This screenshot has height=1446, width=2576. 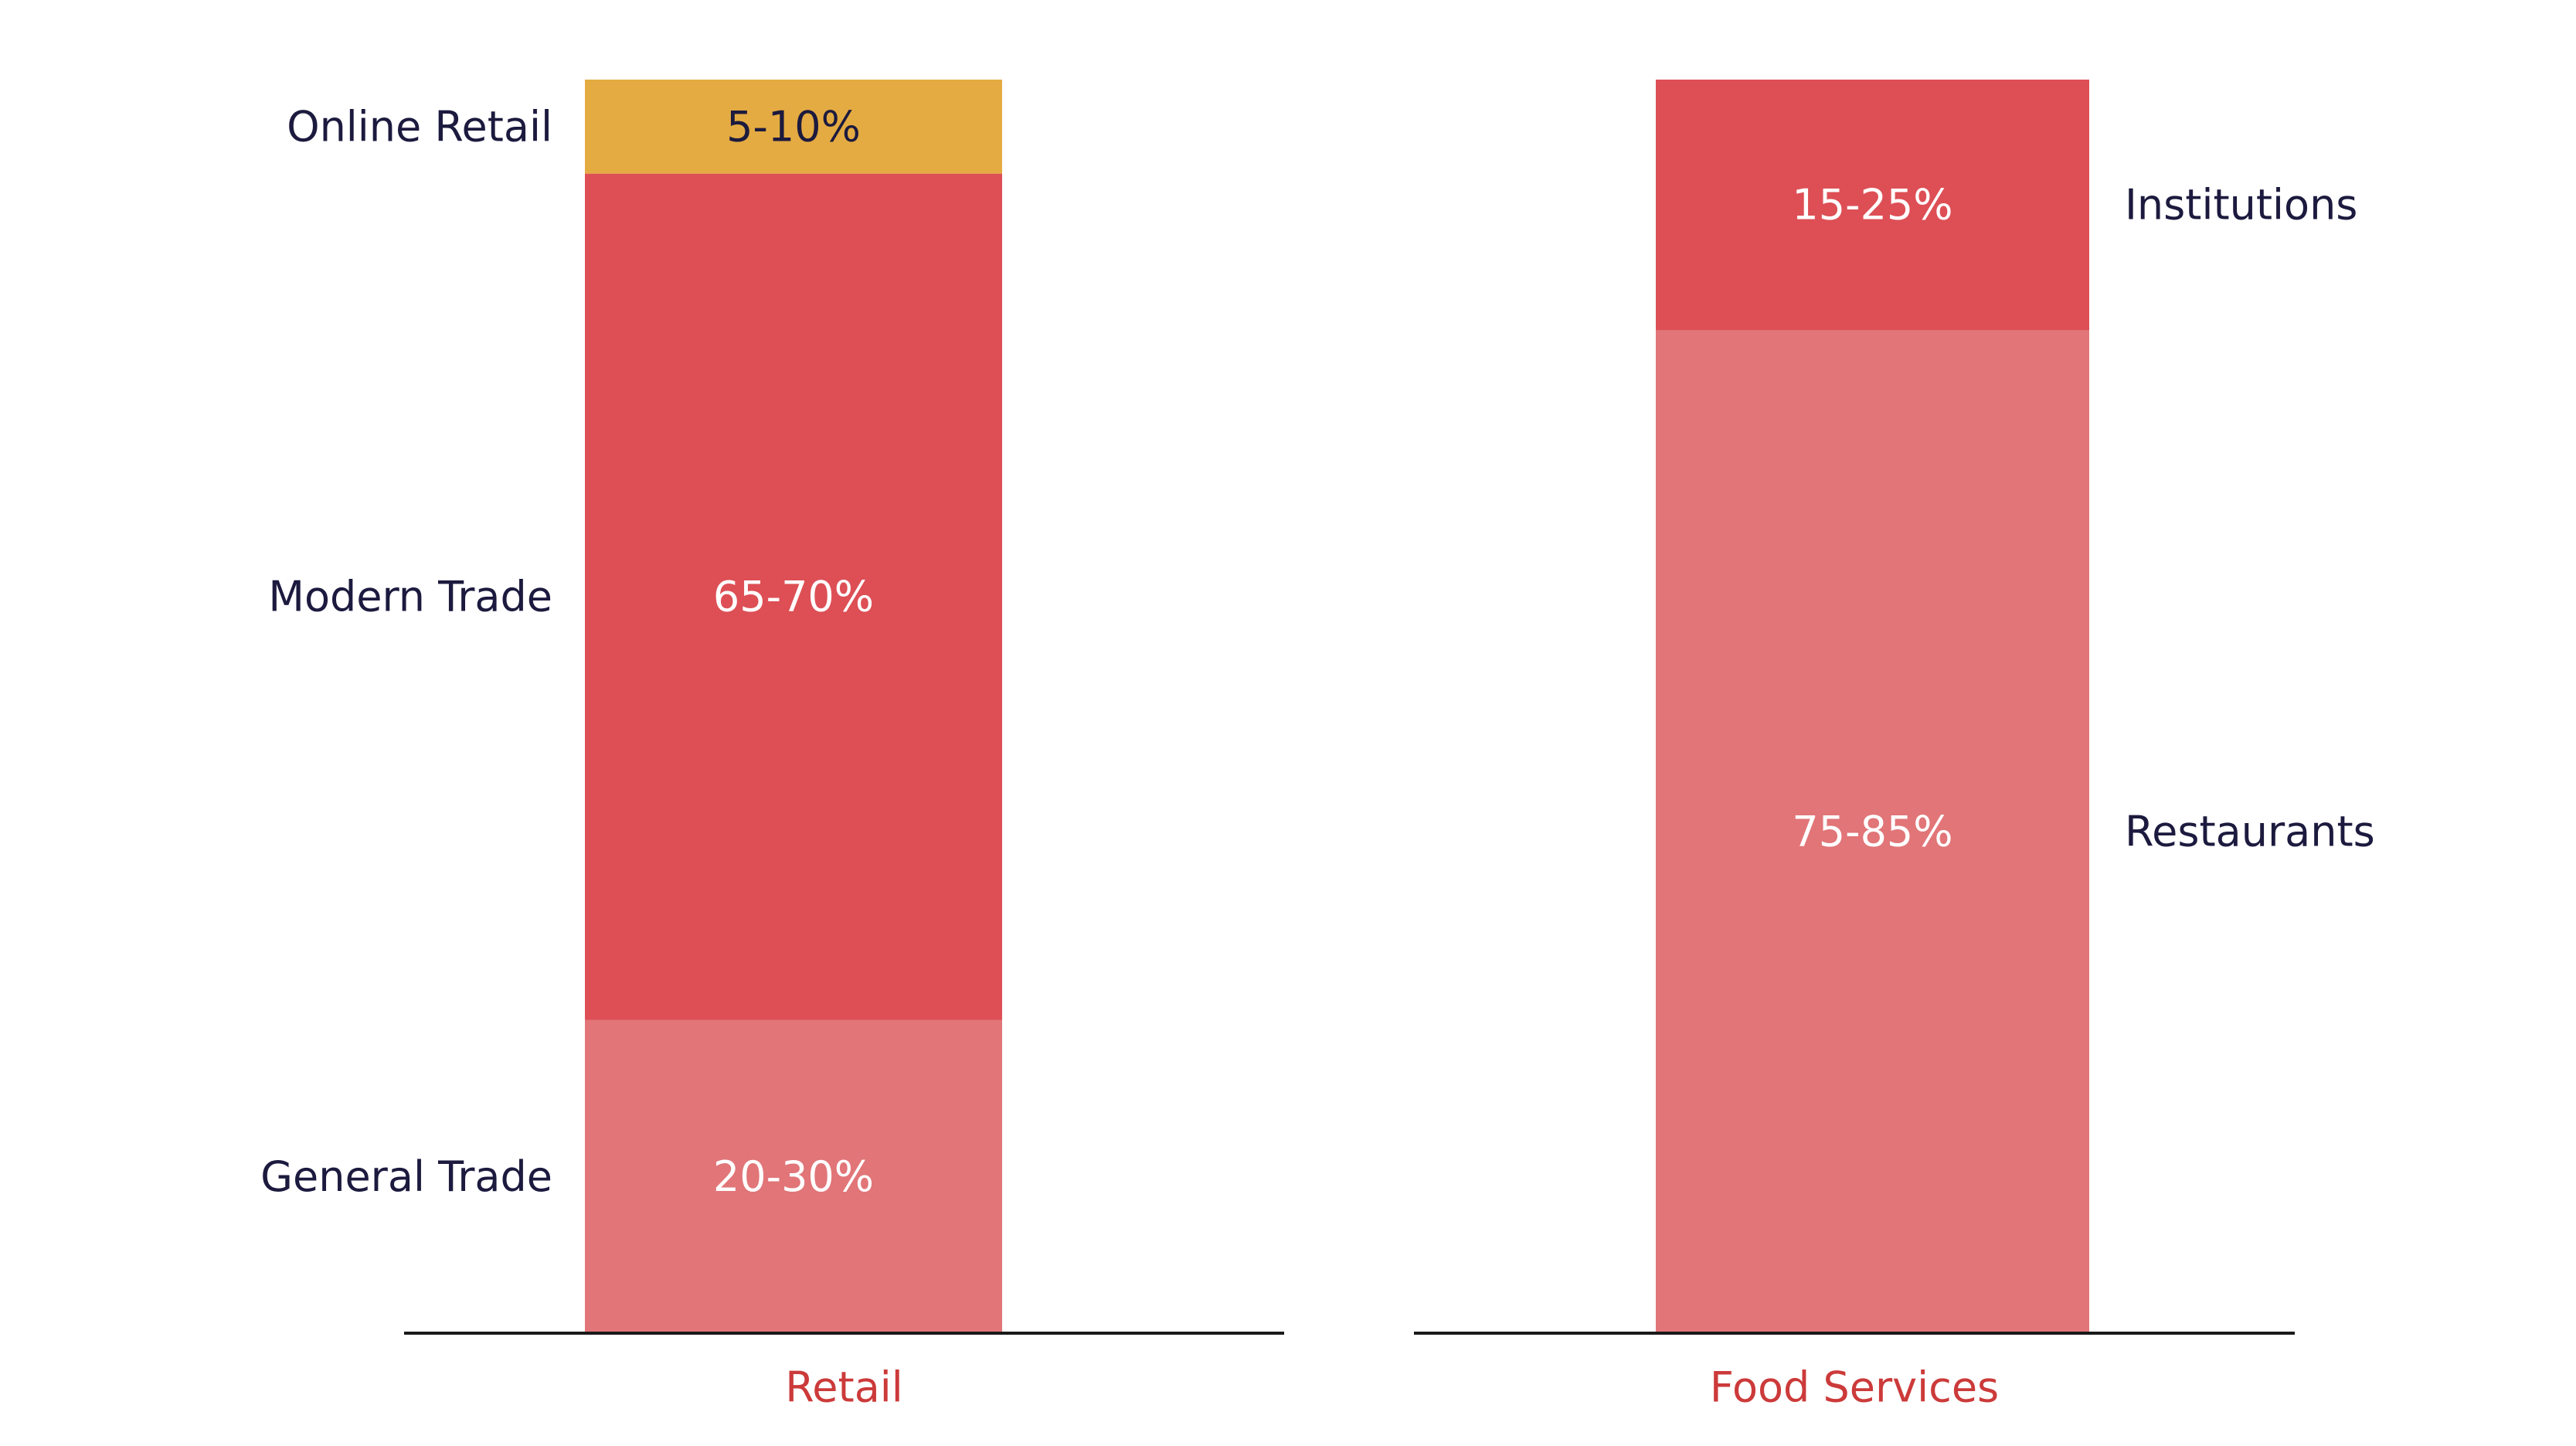 I want to click on segment-name-institutions: Institutions, so click(x=2241, y=205).